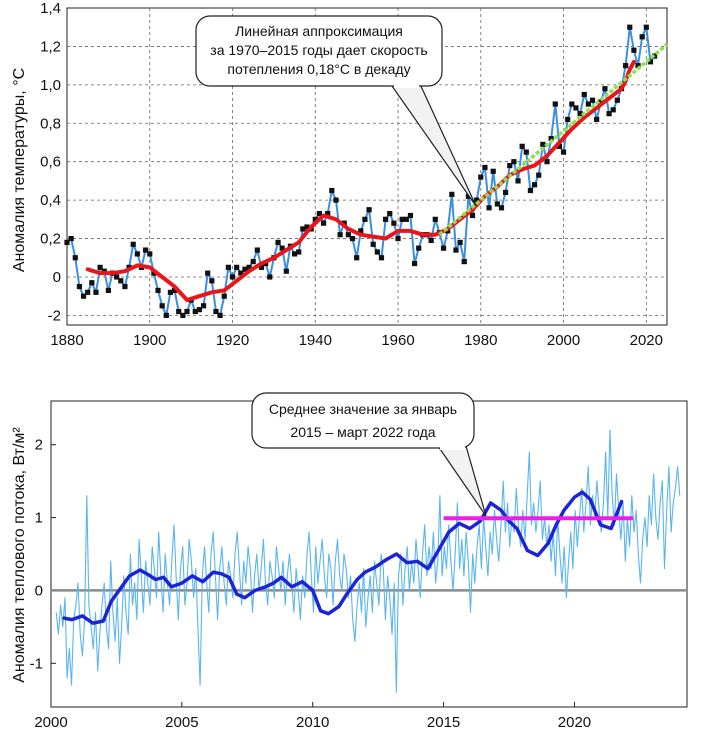  I want to click on x-tick-label: 2020, so click(574, 722).